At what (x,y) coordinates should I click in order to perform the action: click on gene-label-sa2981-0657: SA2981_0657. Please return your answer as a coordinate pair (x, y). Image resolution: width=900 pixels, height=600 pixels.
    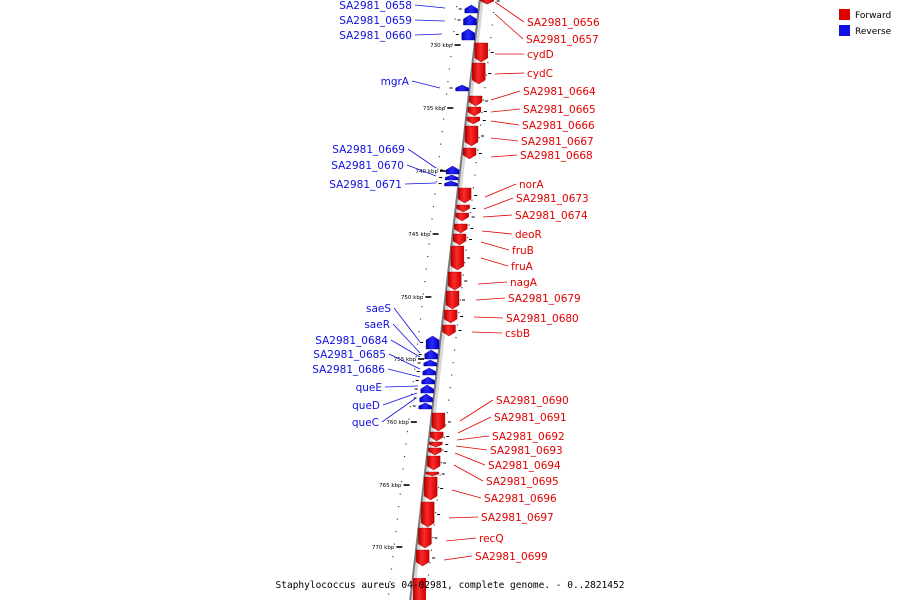
    Looking at the image, I should click on (562, 40).